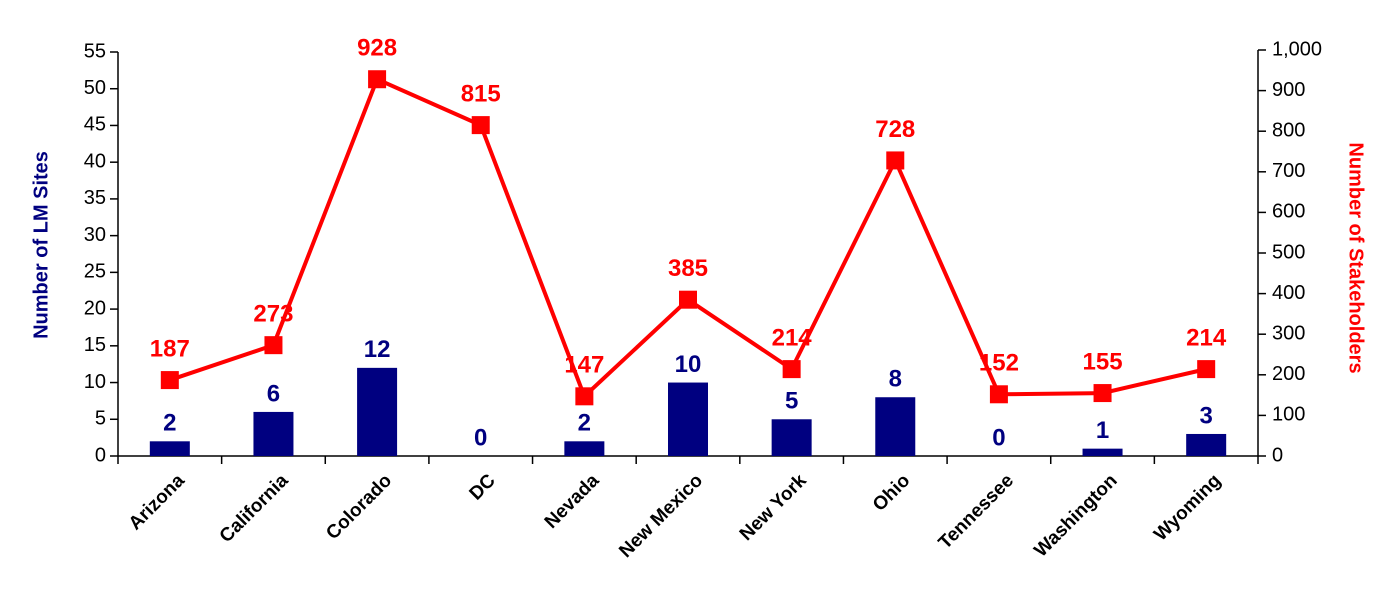 The image size is (1395, 604). I want to click on y-tick-label: 20, so click(95, 308).